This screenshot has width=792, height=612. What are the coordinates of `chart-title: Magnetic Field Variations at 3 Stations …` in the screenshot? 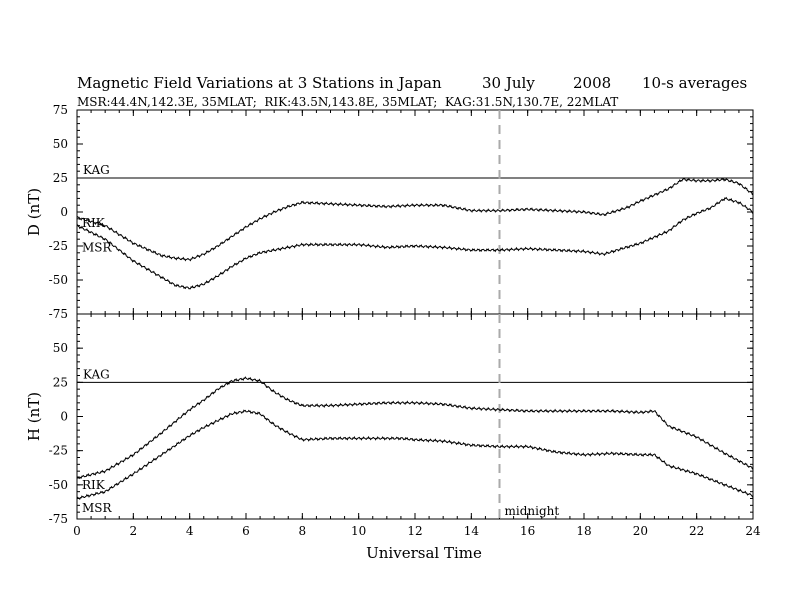 It's located at (259, 83).